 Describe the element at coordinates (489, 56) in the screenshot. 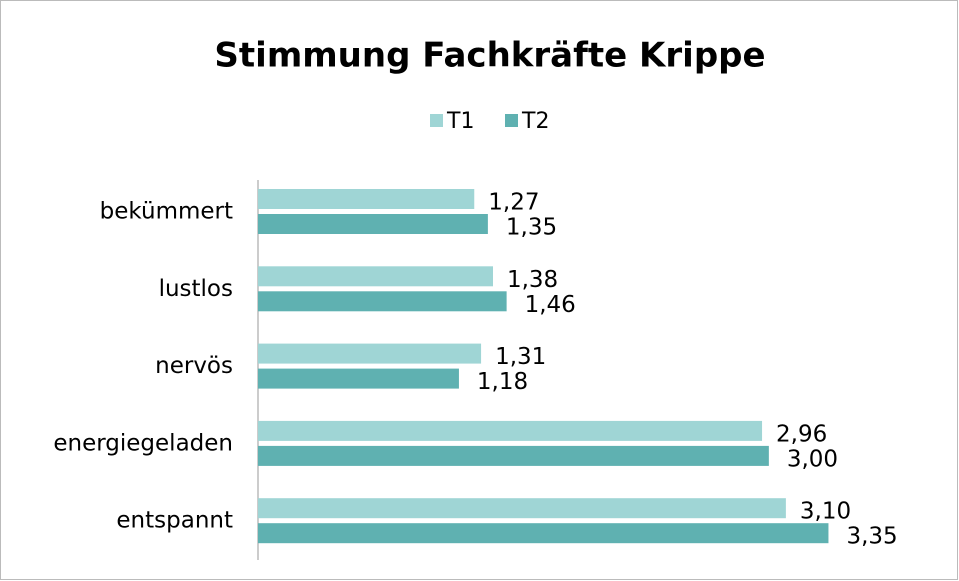

I see `chart-title: Stimmung Fachkräfte Krippe` at that location.